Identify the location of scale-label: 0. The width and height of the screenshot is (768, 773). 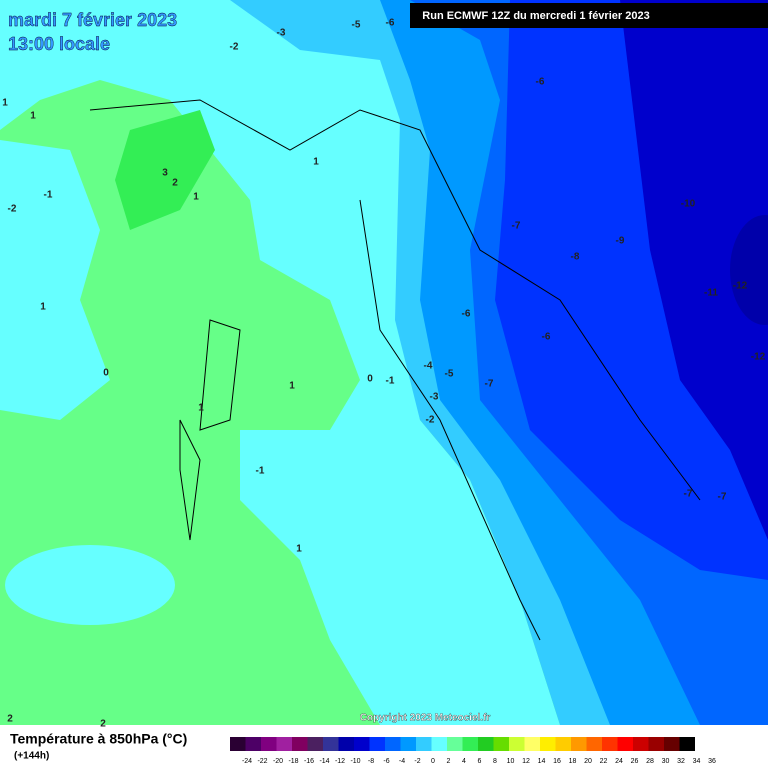
(433, 761).